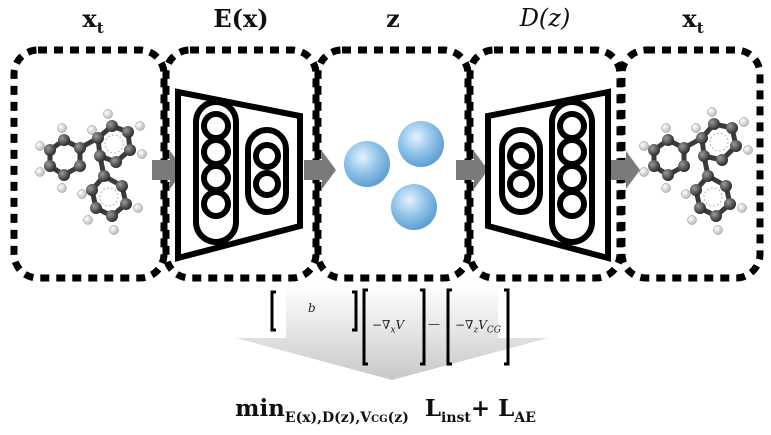 The width and height of the screenshot is (771, 435). I want to click on input-label: xt, so click(93, 20).